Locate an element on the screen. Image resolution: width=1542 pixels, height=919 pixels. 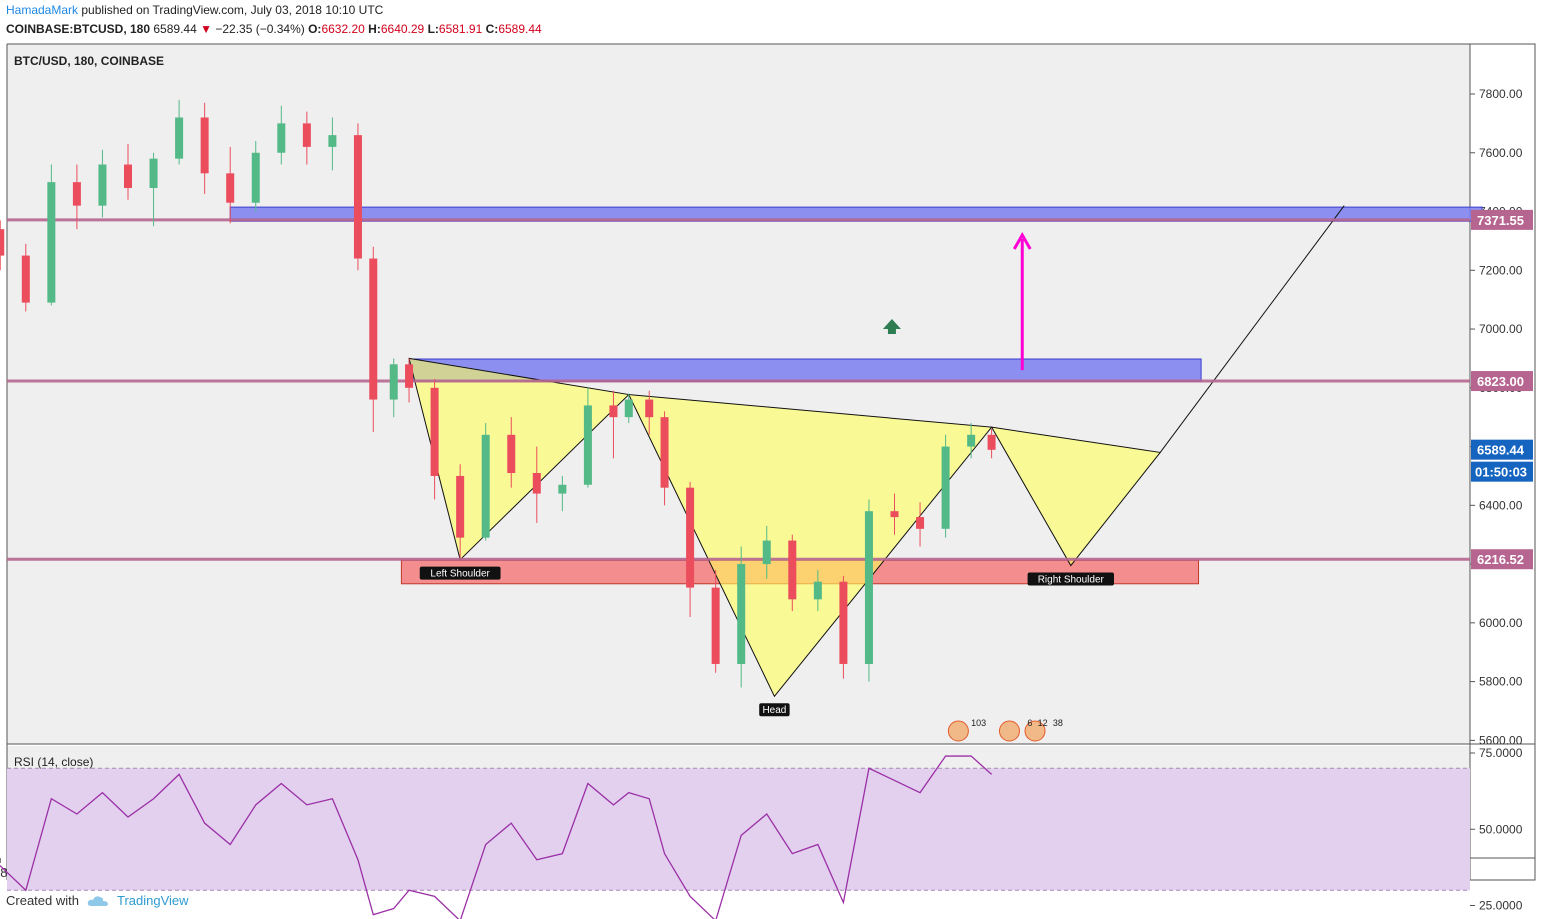
close-label: C: is located at coordinates (492, 29).